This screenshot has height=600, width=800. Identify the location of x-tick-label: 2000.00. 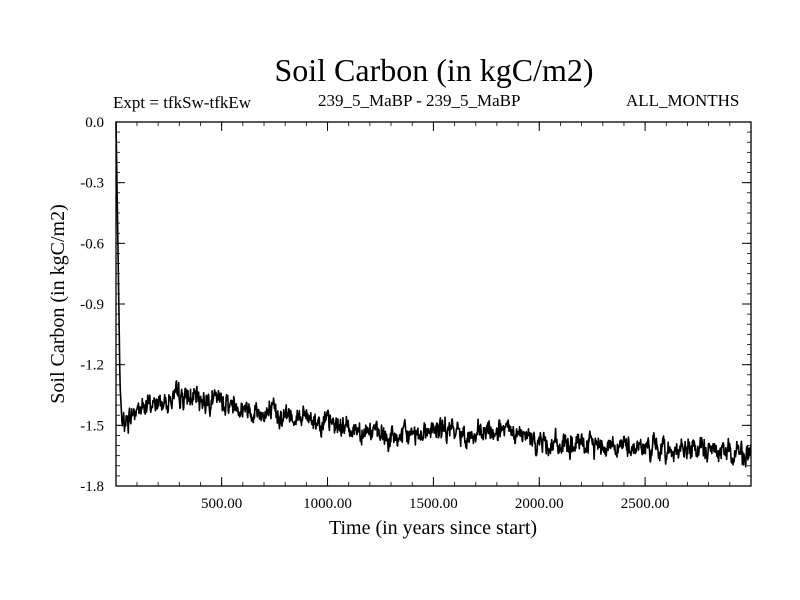
(539, 504).